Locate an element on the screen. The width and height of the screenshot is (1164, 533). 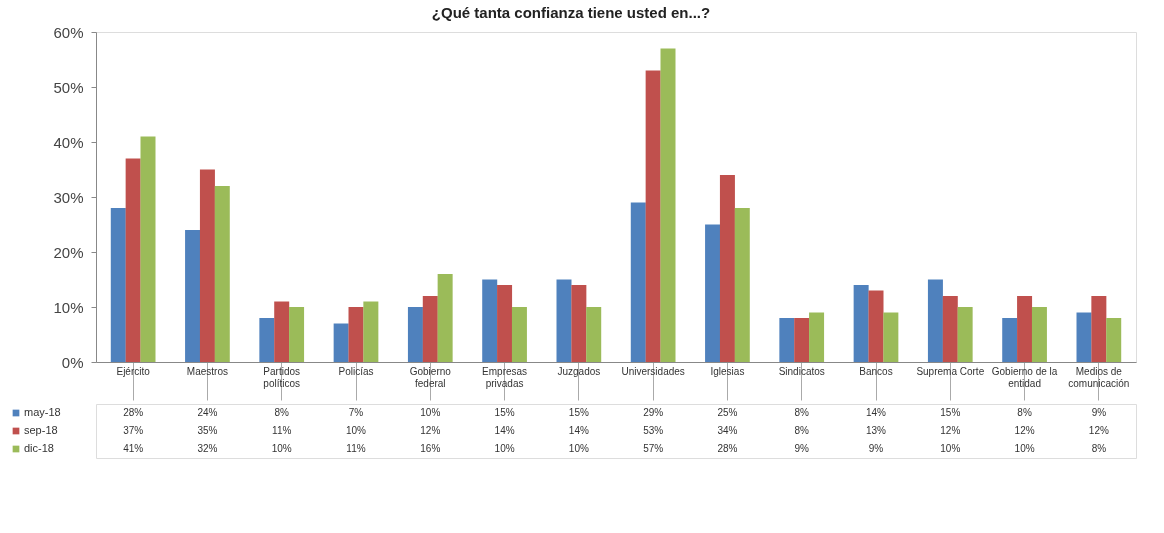
data-label: 34% is located at coordinates (727, 430).